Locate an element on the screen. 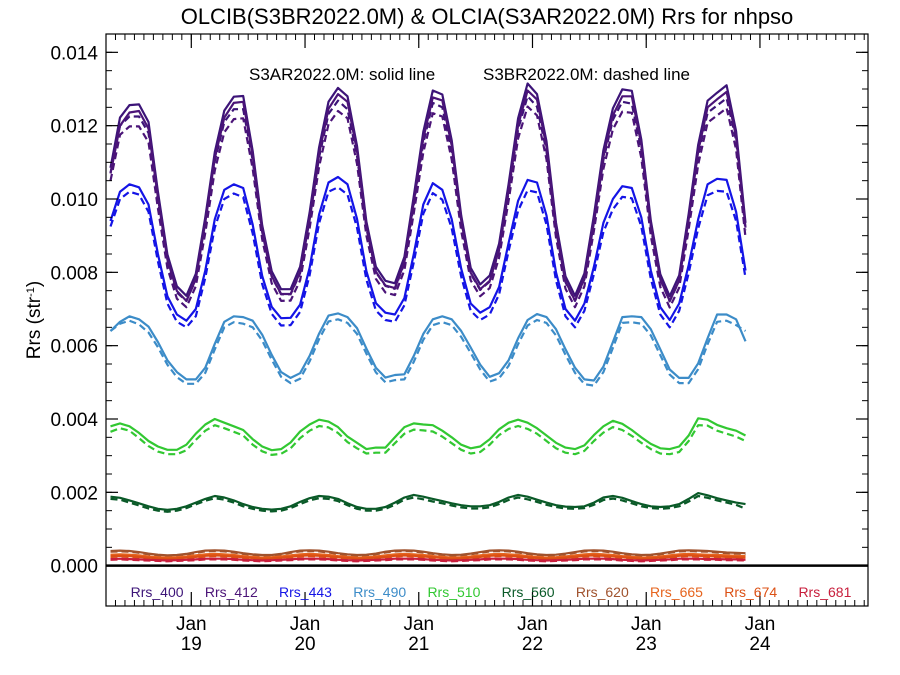 Image resolution: width=900 pixels, height=675 pixels. y-tick-label: 0.004 is located at coordinates (74, 420).